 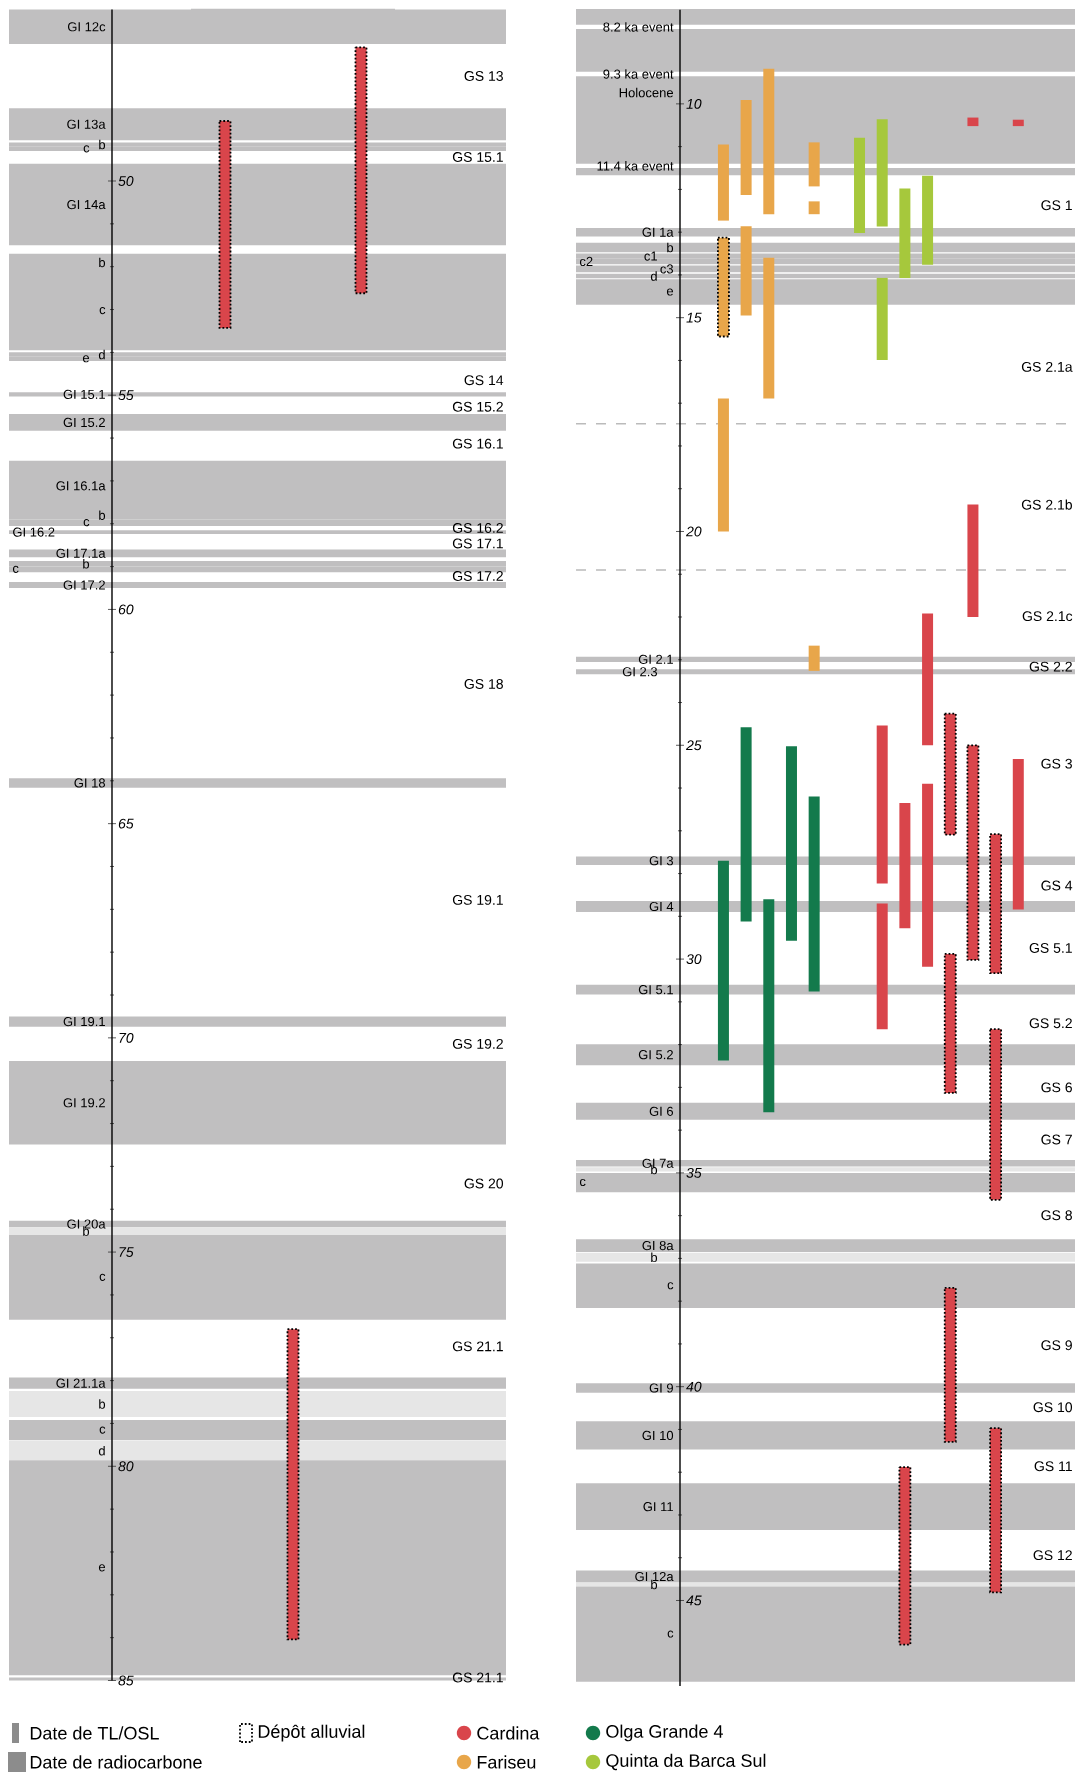 What do you see at coordinates (477, 576) in the screenshot?
I see `text: GS 17.2` at bounding box center [477, 576].